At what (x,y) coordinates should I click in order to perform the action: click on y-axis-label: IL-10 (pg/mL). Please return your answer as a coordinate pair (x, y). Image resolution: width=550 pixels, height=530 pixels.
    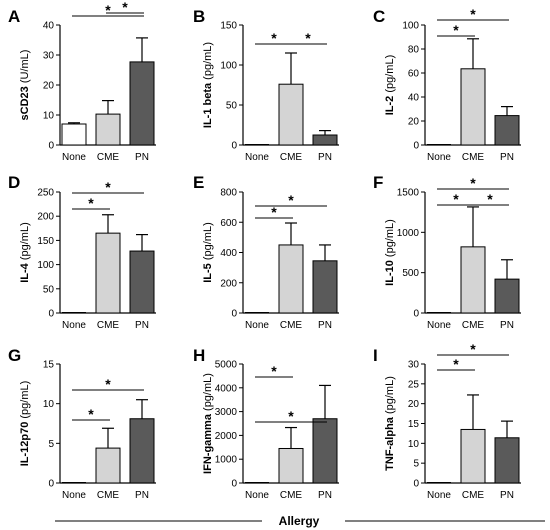
    Looking at the image, I should click on (390, 252).